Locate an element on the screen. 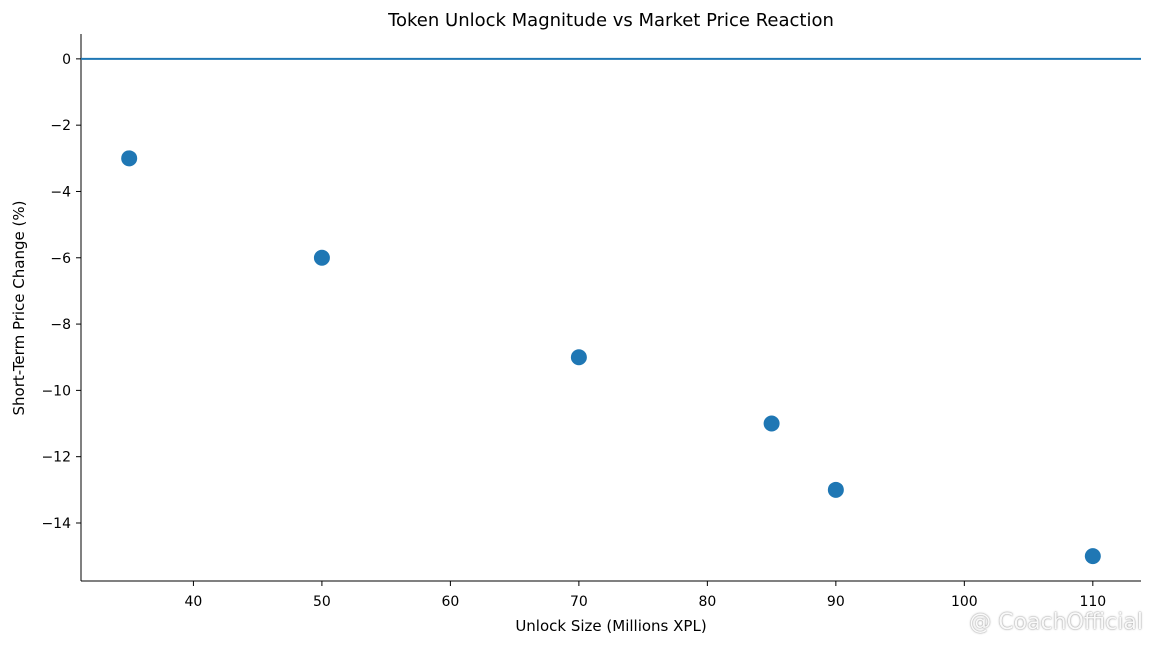 This screenshot has width=1151, height=649. y-tick-label: 0 is located at coordinates (66, 60).